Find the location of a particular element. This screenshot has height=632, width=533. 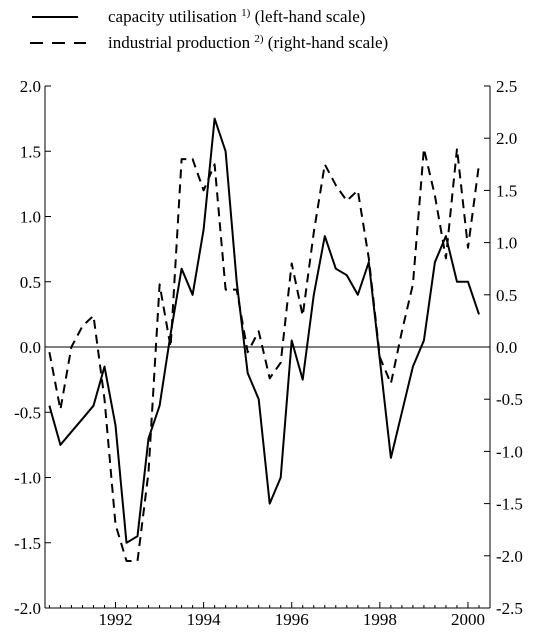

left-tick-label: -0.5 is located at coordinates (27, 412).